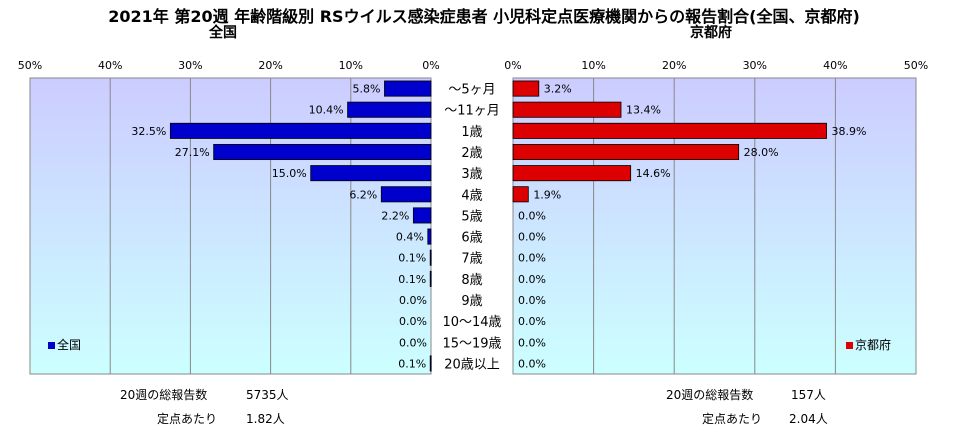 The width and height of the screenshot is (968, 431). Describe the element at coordinates (761, 152) in the screenshot. I see `kyoto-data-label: 28.0%` at that location.